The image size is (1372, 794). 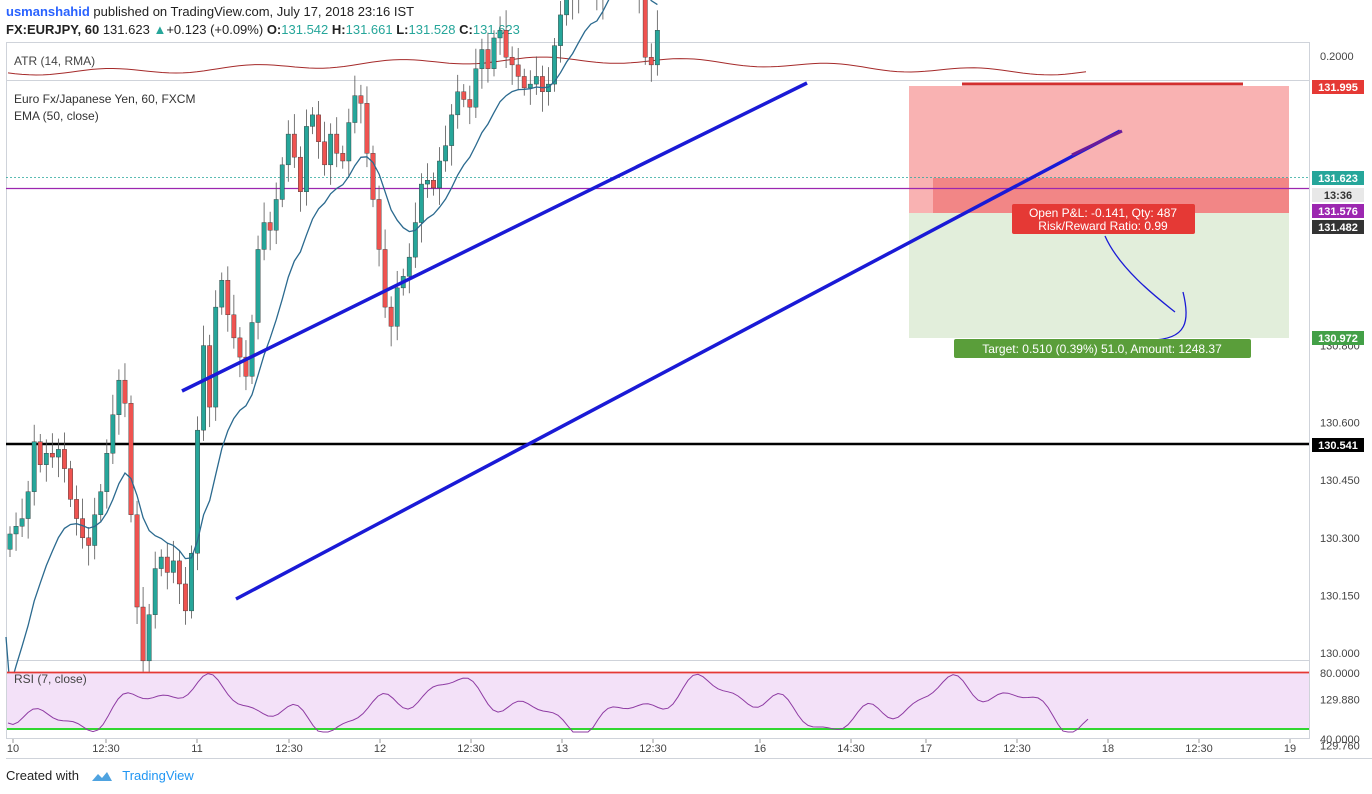 I want to click on footer: Created with TradingView, so click(x=100, y=775).